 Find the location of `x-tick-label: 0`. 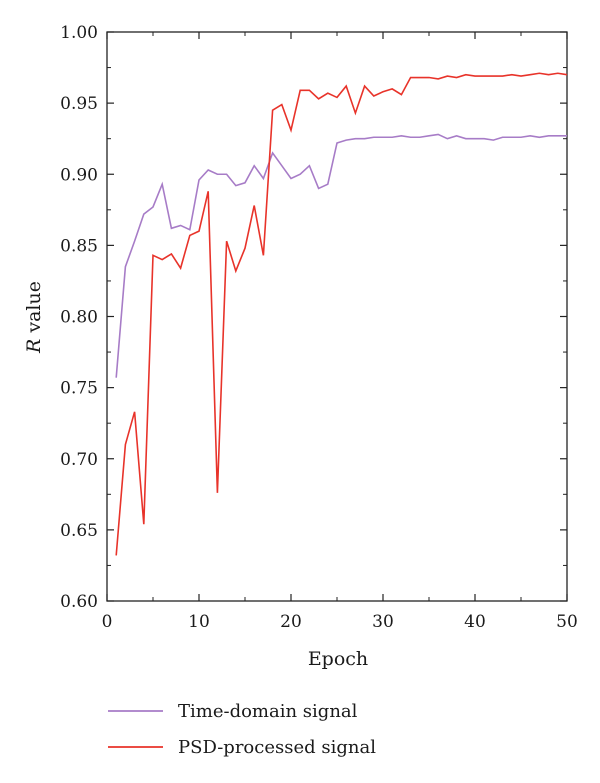

x-tick-label: 0 is located at coordinates (107, 622).